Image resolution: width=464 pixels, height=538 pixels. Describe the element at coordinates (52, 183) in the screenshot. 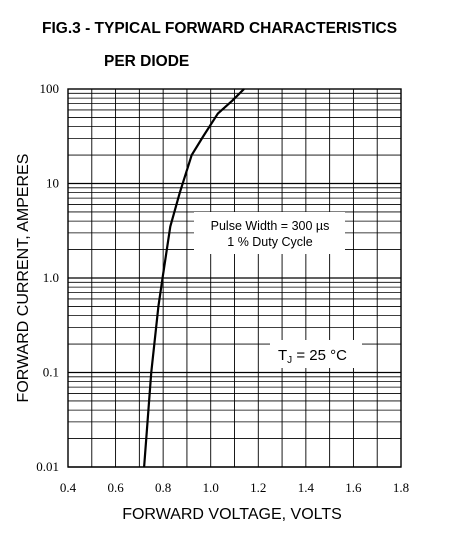

I see `y-tick-label: 10` at that location.